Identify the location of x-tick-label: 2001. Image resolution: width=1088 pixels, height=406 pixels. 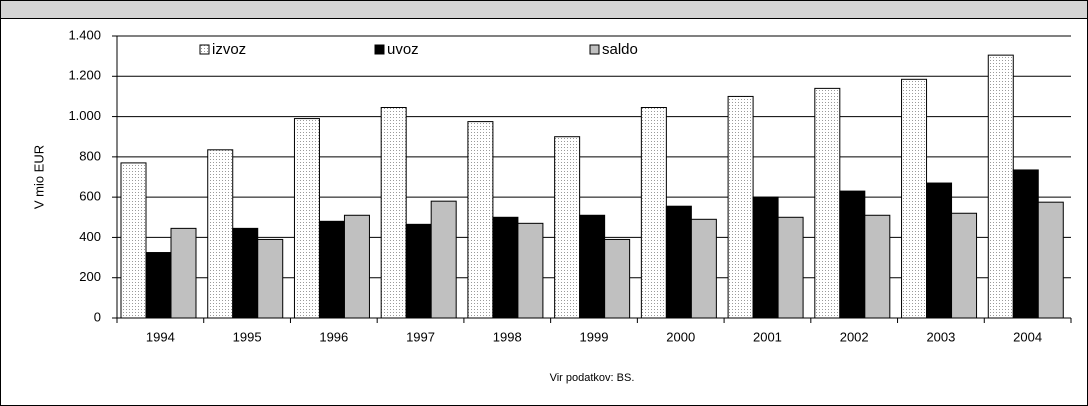
(767, 336).